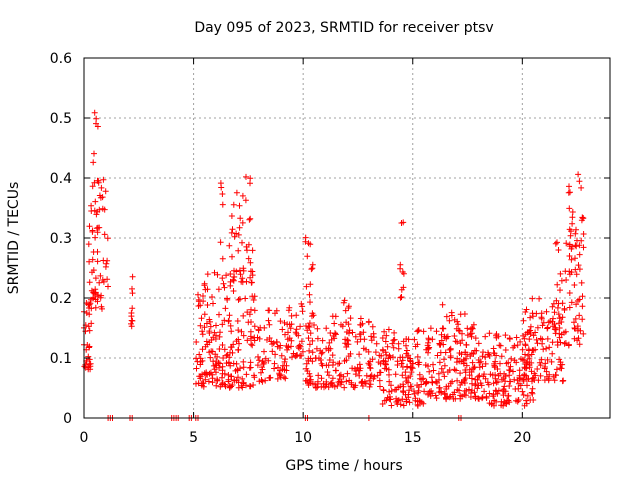 Image resolution: width=640 pixels, height=480 pixels. What do you see at coordinates (61, 239) in the screenshot?
I see `y-tick-label: 0.3` at bounding box center [61, 239].